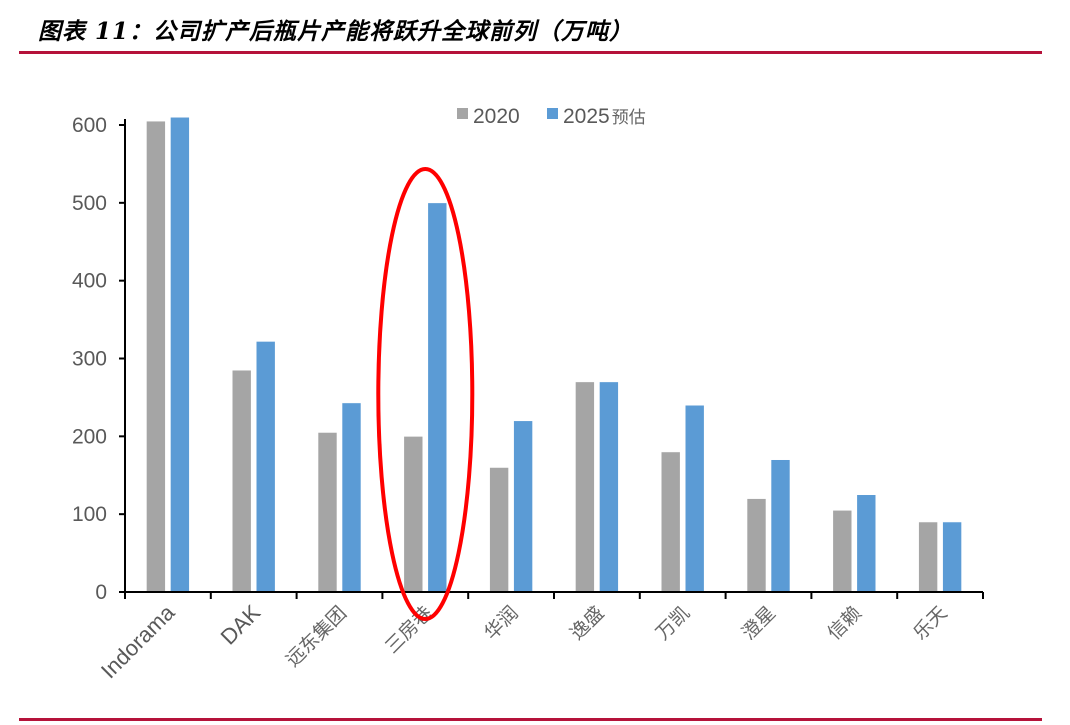 The height and width of the screenshot is (725, 1070). Describe the element at coordinates (89, 125) in the screenshot. I see `y-tick-label: 600` at that location.